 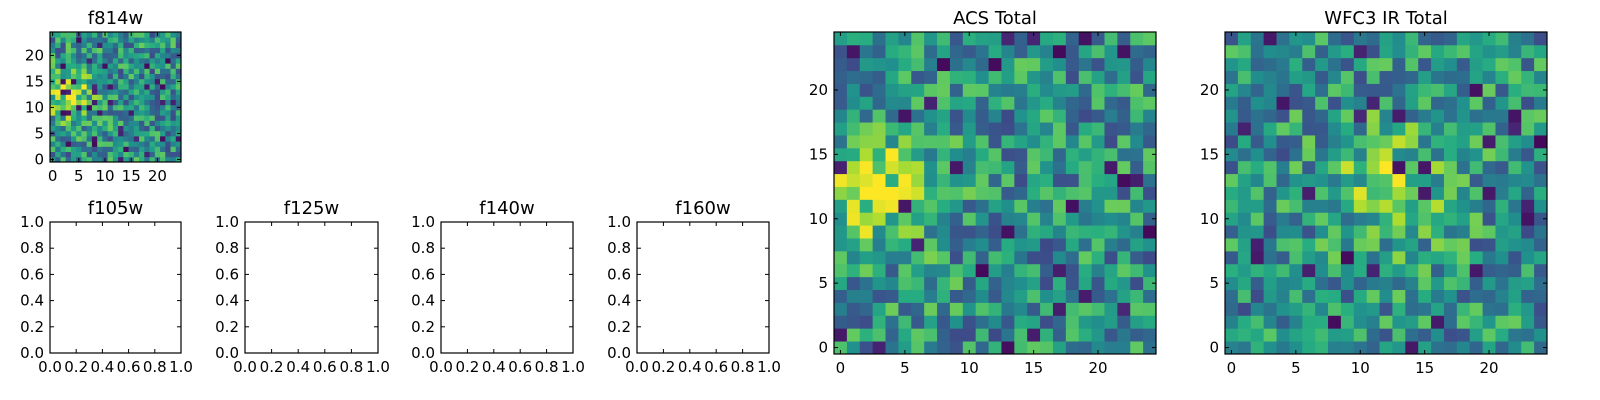 I want to click on x-tick-label: 1.0, so click(x=378, y=367).